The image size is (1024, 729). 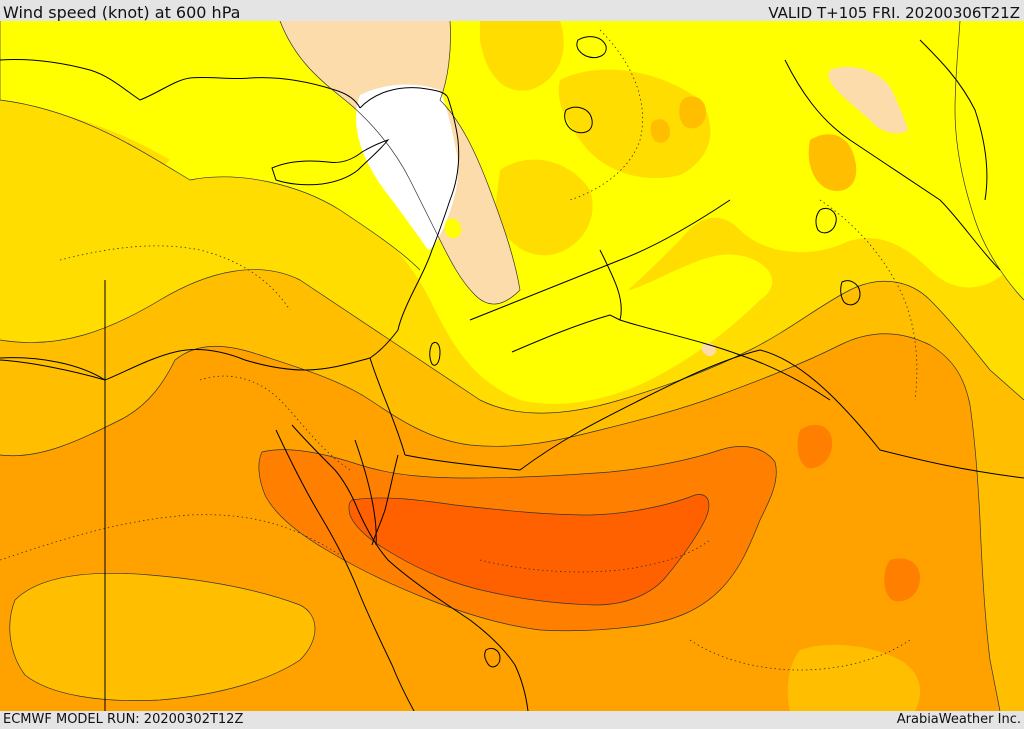 I want to click on header-bar, so click(x=512, y=10).